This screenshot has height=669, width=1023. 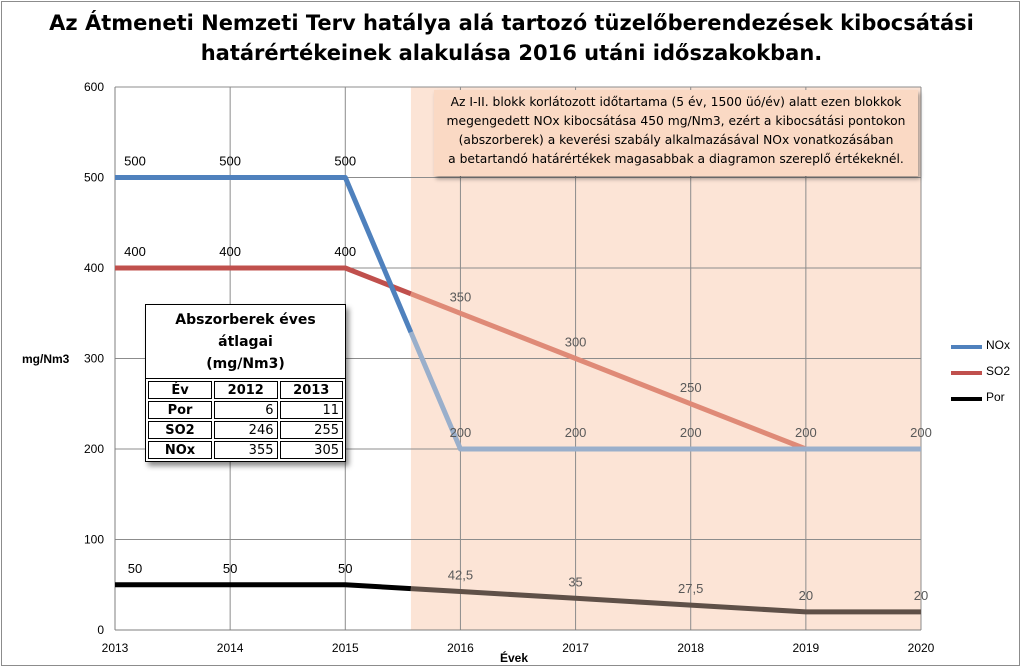 What do you see at coordinates (664, 391) in the screenshot?
I see `series-line-faded-nox` at bounding box center [664, 391].